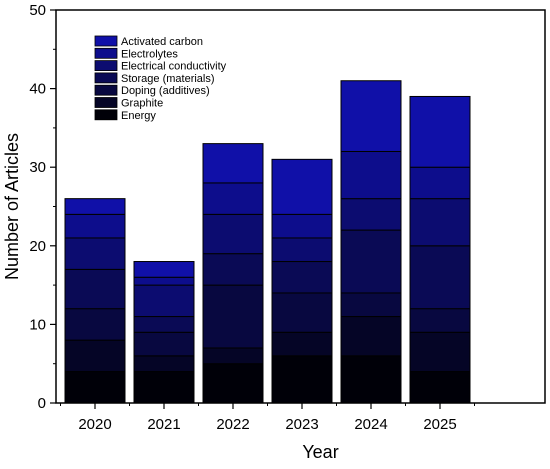 The height and width of the screenshot is (469, 550). What do you see at coordinates (12, 206) in the screenshot?
I see `y-axis-title: Number of Articles` at bounding box center [12, 206].